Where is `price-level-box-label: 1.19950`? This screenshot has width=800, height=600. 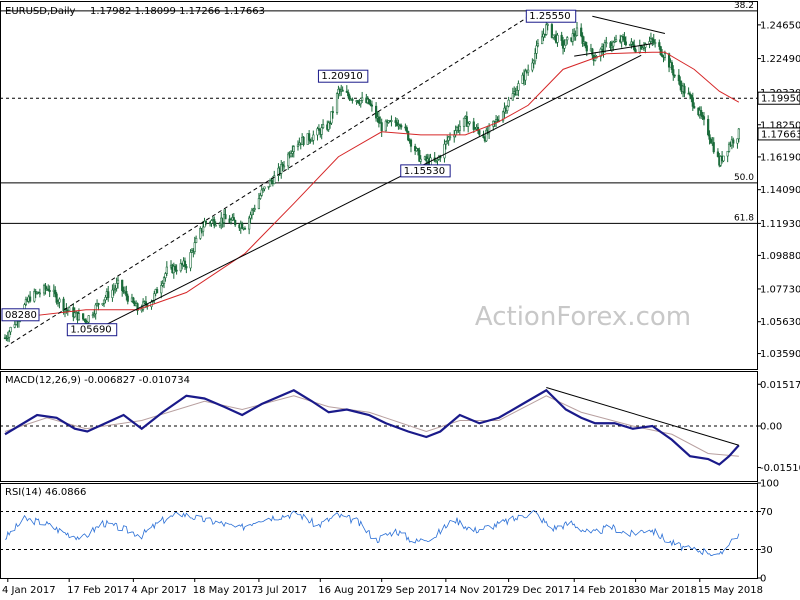
price-level-box-label: 1.19950 is located at coordinates (780, 99).